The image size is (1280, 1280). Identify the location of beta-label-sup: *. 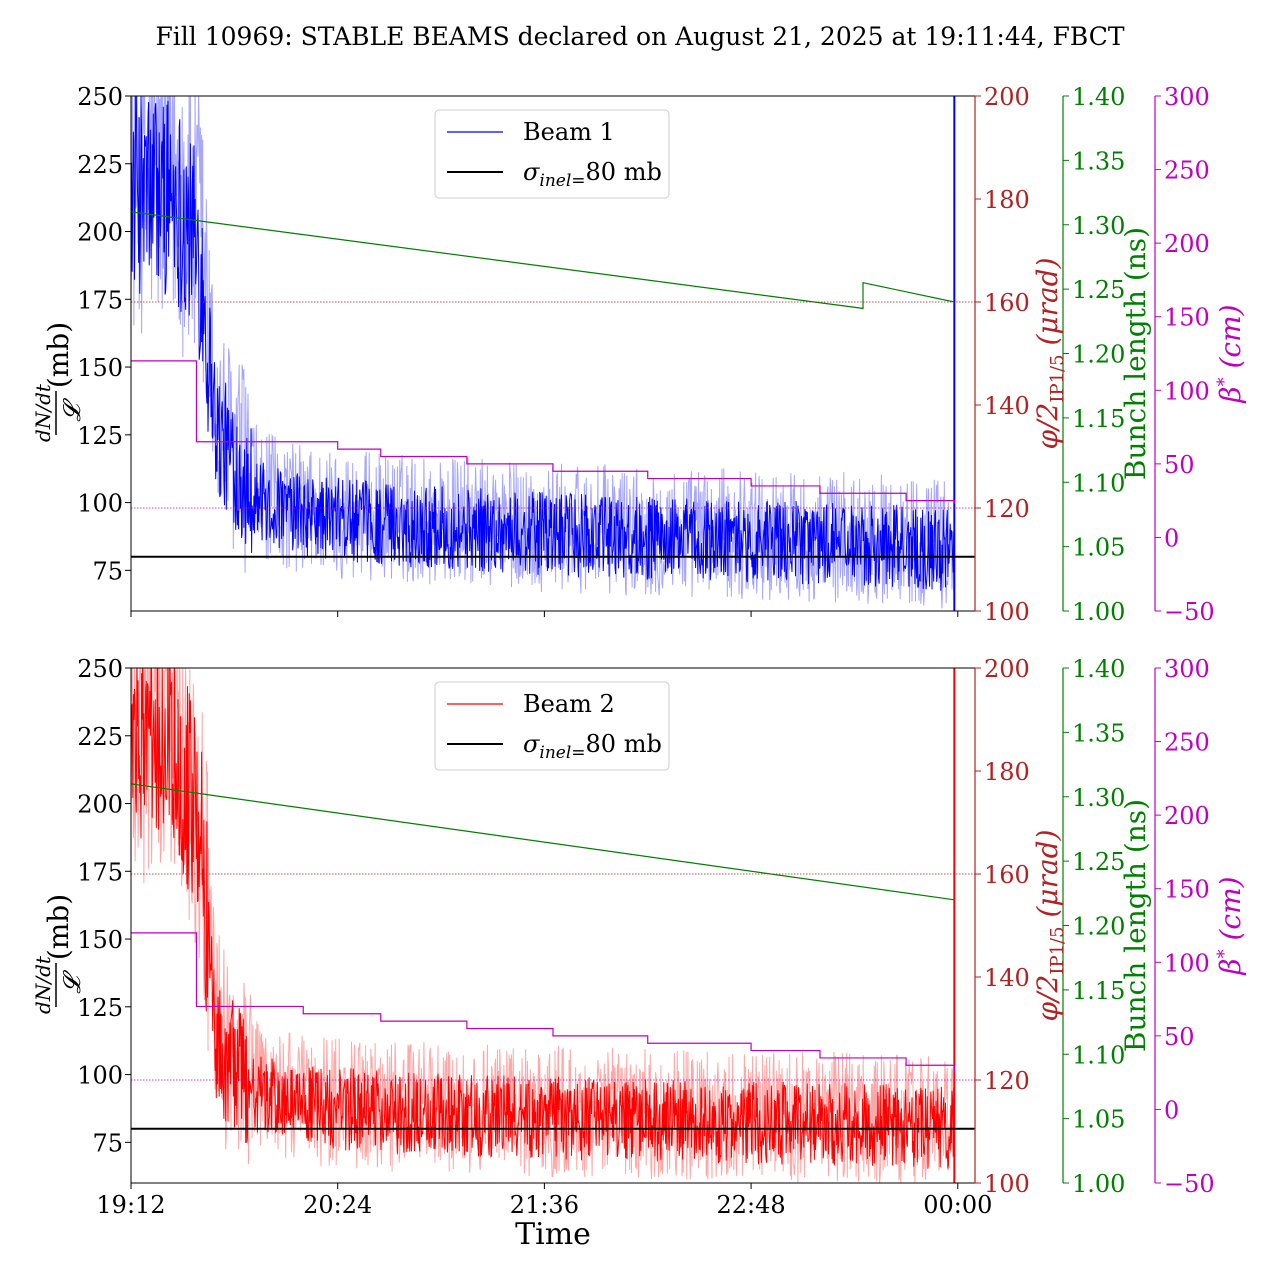
(1224, 953).